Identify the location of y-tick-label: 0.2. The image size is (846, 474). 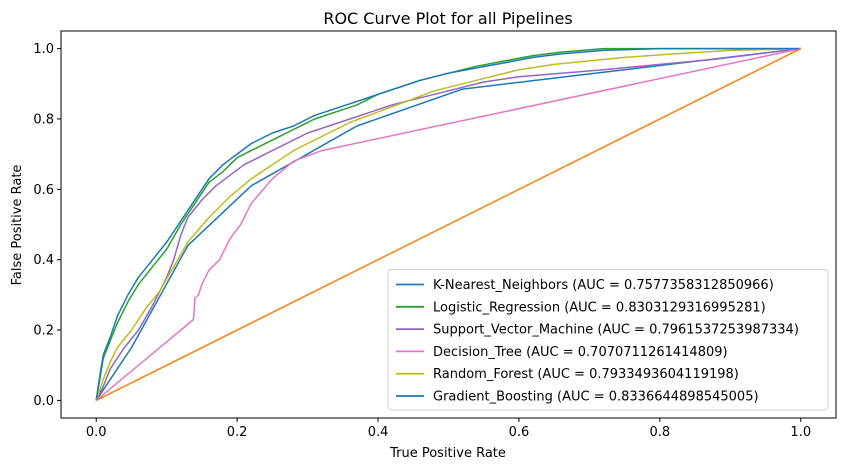
(43, 331).